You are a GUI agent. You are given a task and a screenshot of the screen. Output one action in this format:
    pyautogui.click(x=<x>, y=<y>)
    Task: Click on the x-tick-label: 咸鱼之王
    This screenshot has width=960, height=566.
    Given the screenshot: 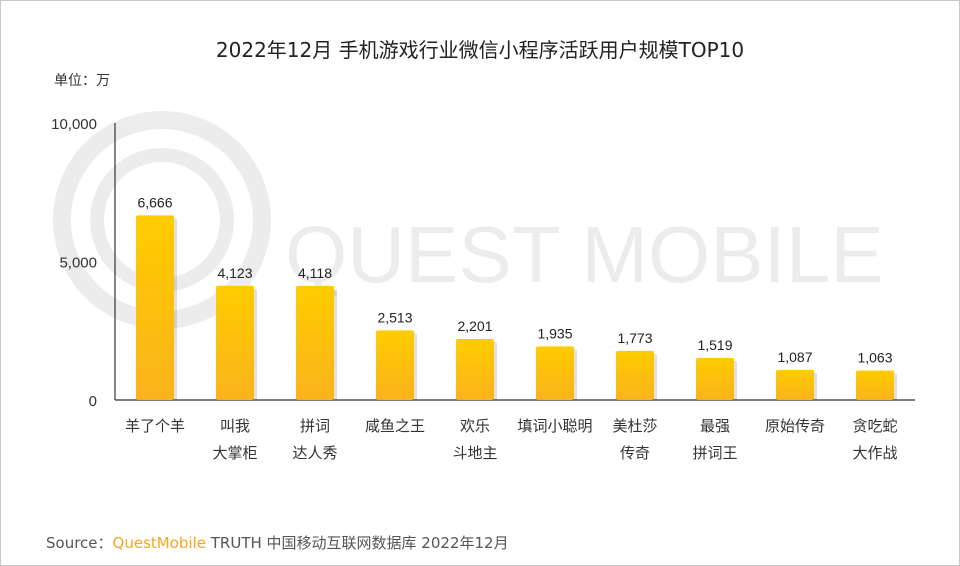 What is the action you would take?
    pyautogui.click(x=395, y=426)
    